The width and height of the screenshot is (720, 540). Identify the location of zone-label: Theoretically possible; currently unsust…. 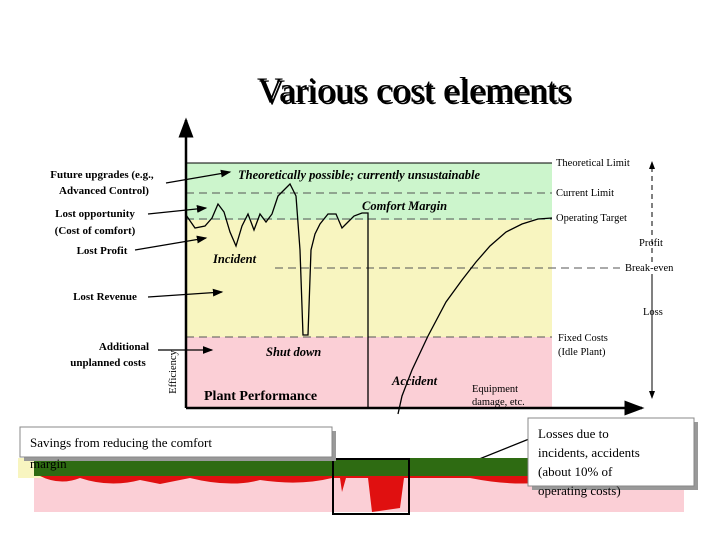
(359, 175).